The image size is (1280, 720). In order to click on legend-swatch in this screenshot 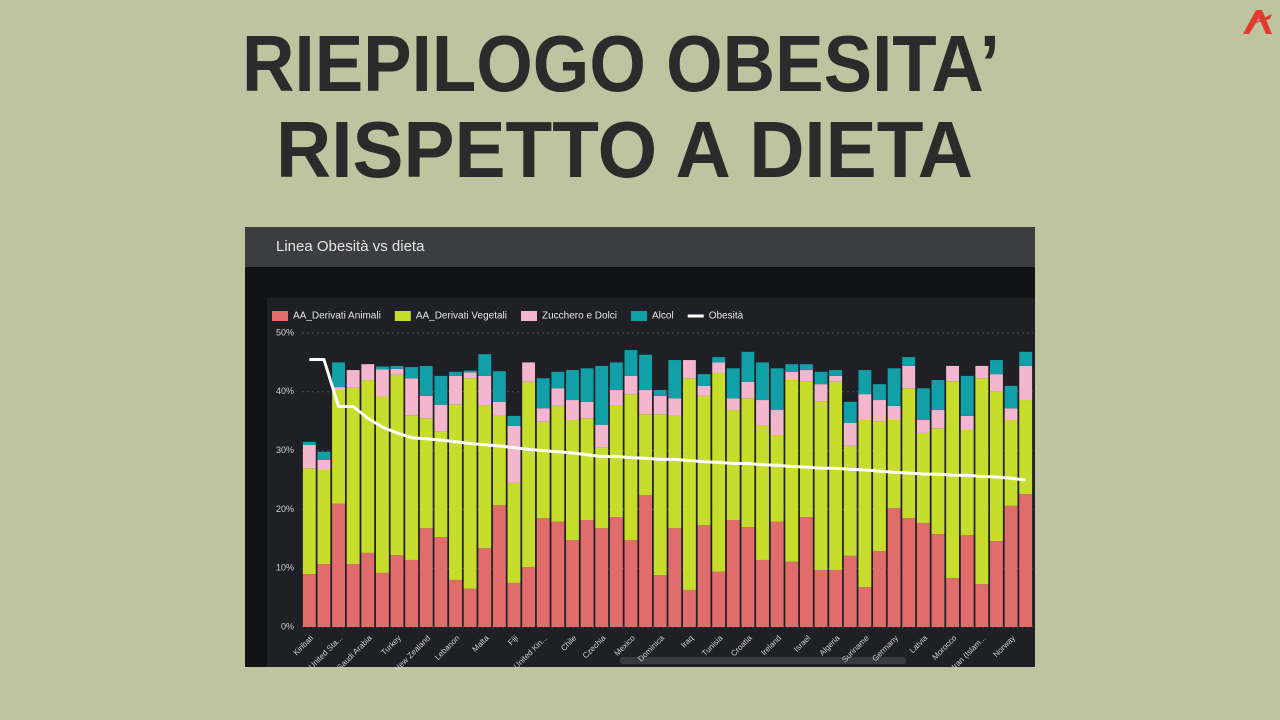, I will do `click(528, 316)`.